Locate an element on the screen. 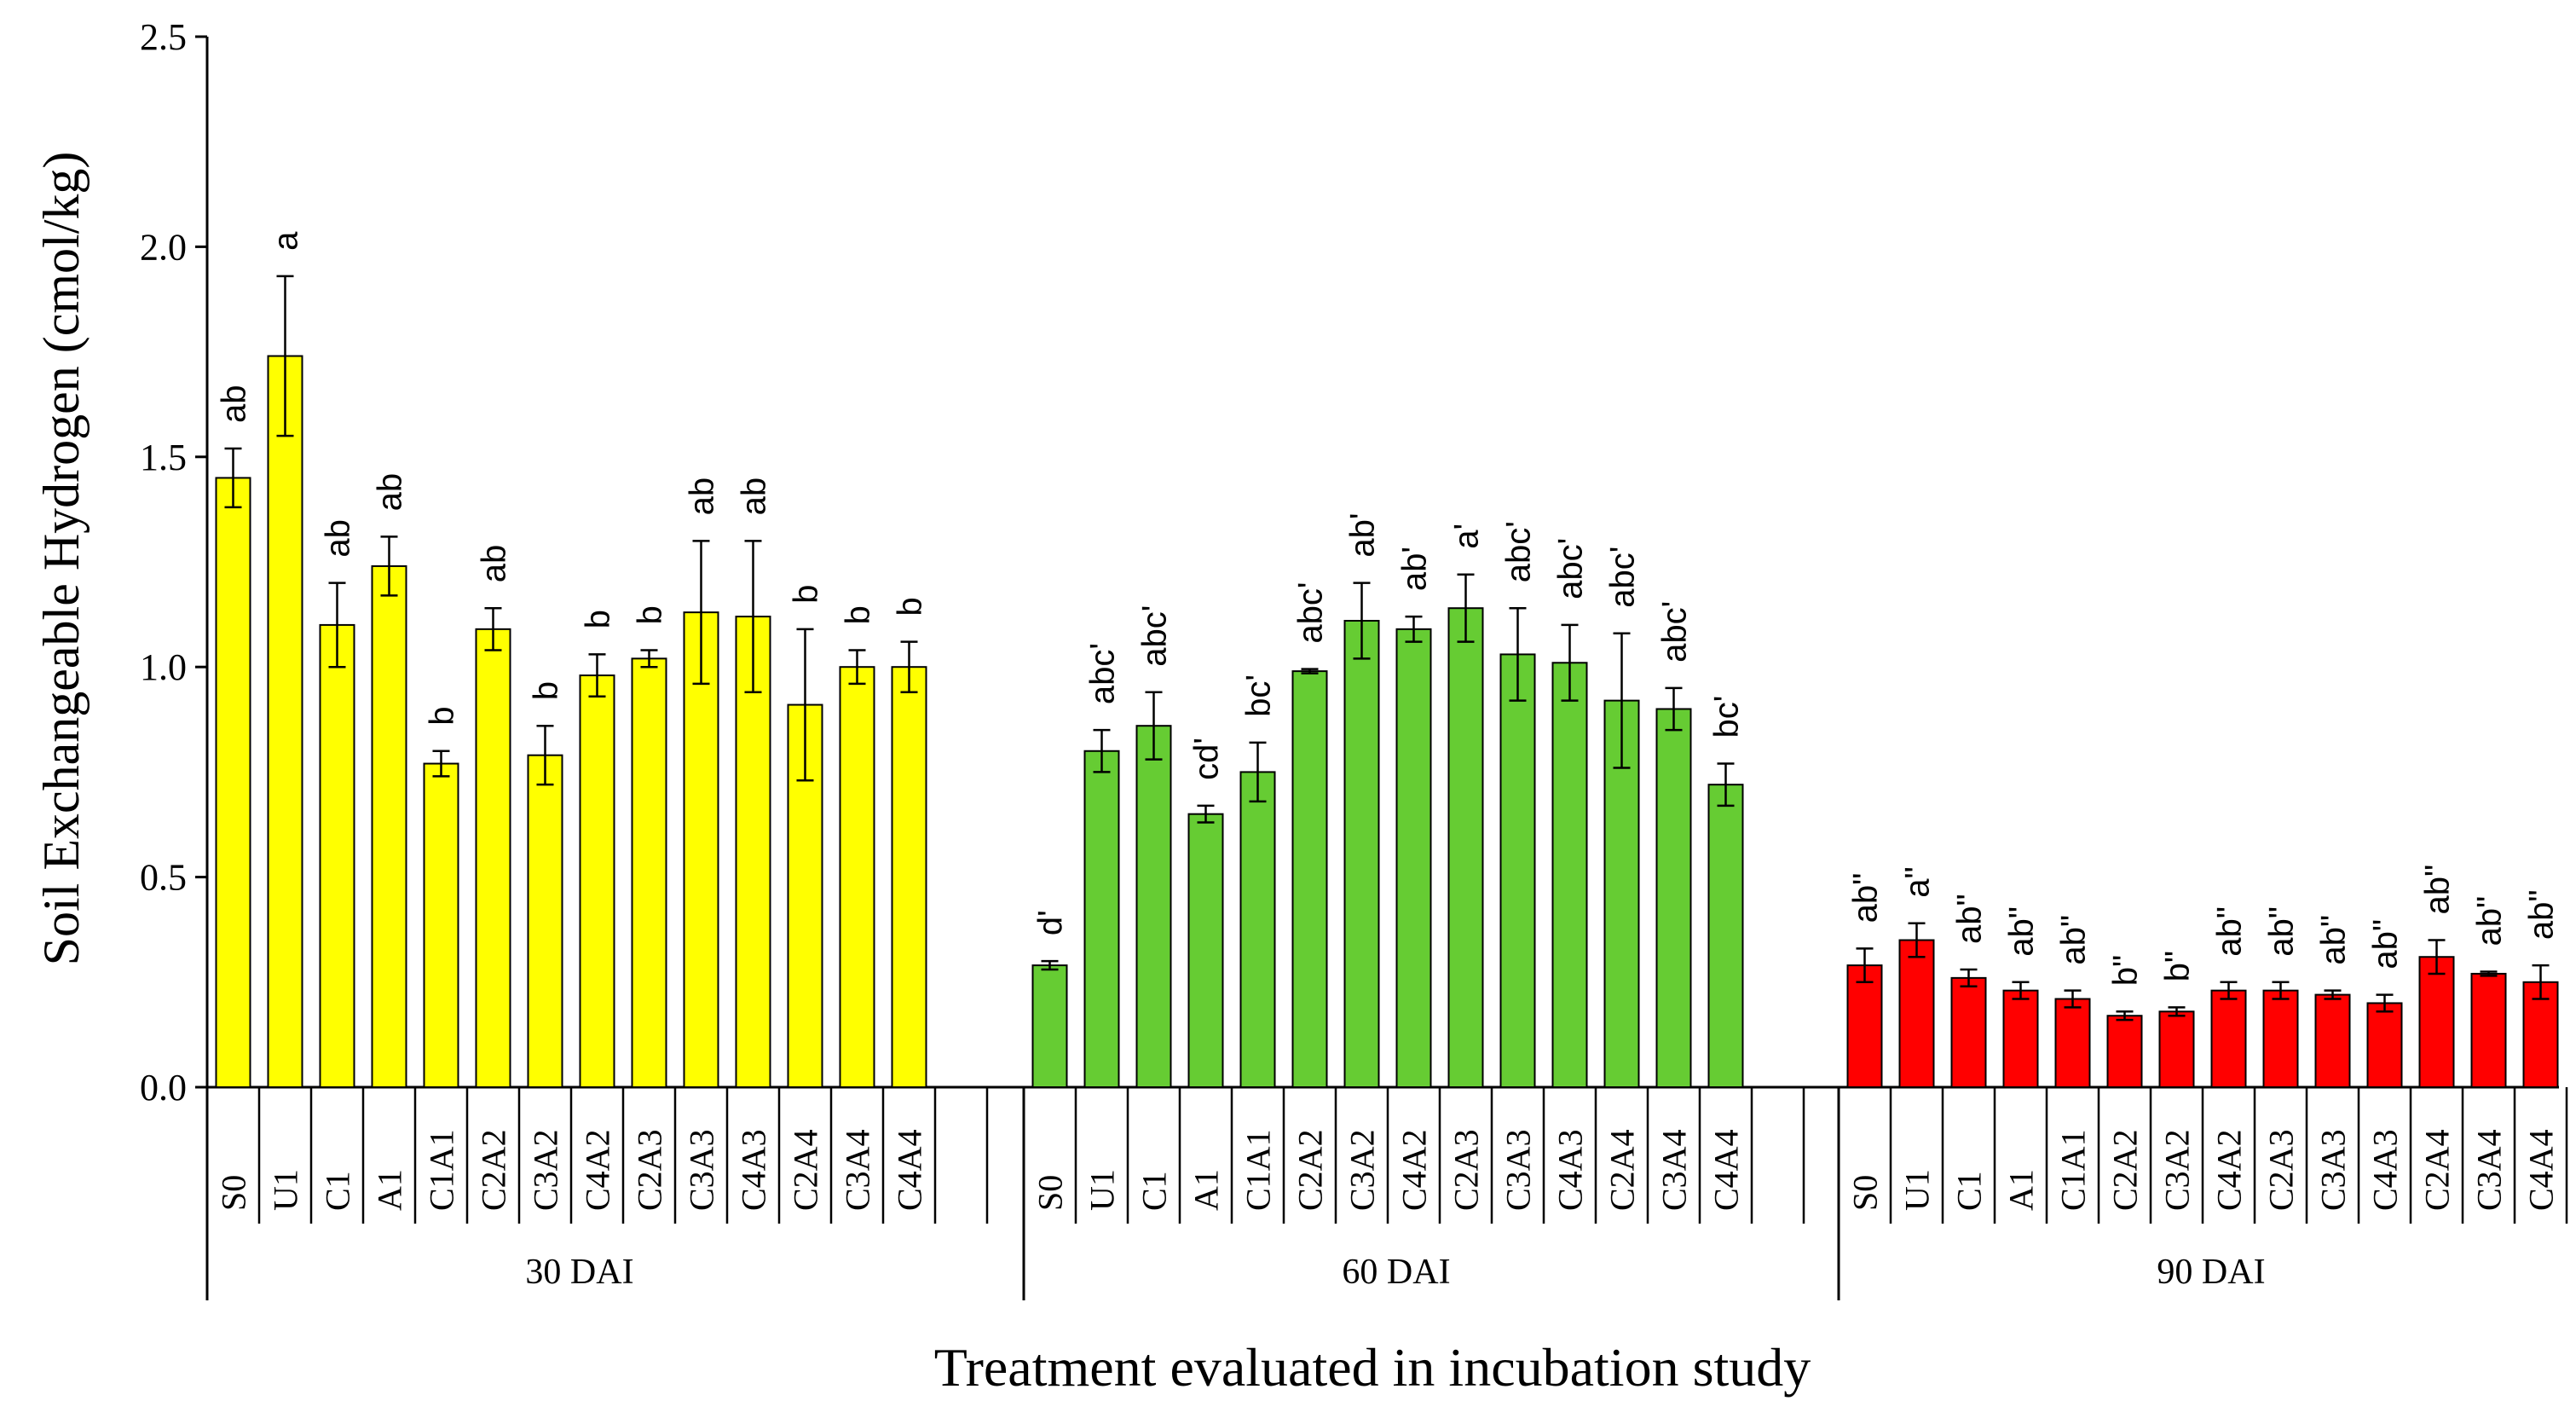 This screenshot has width=2576, height=1424. category-label: C4A3 is located at coordinates (2385, 1170).